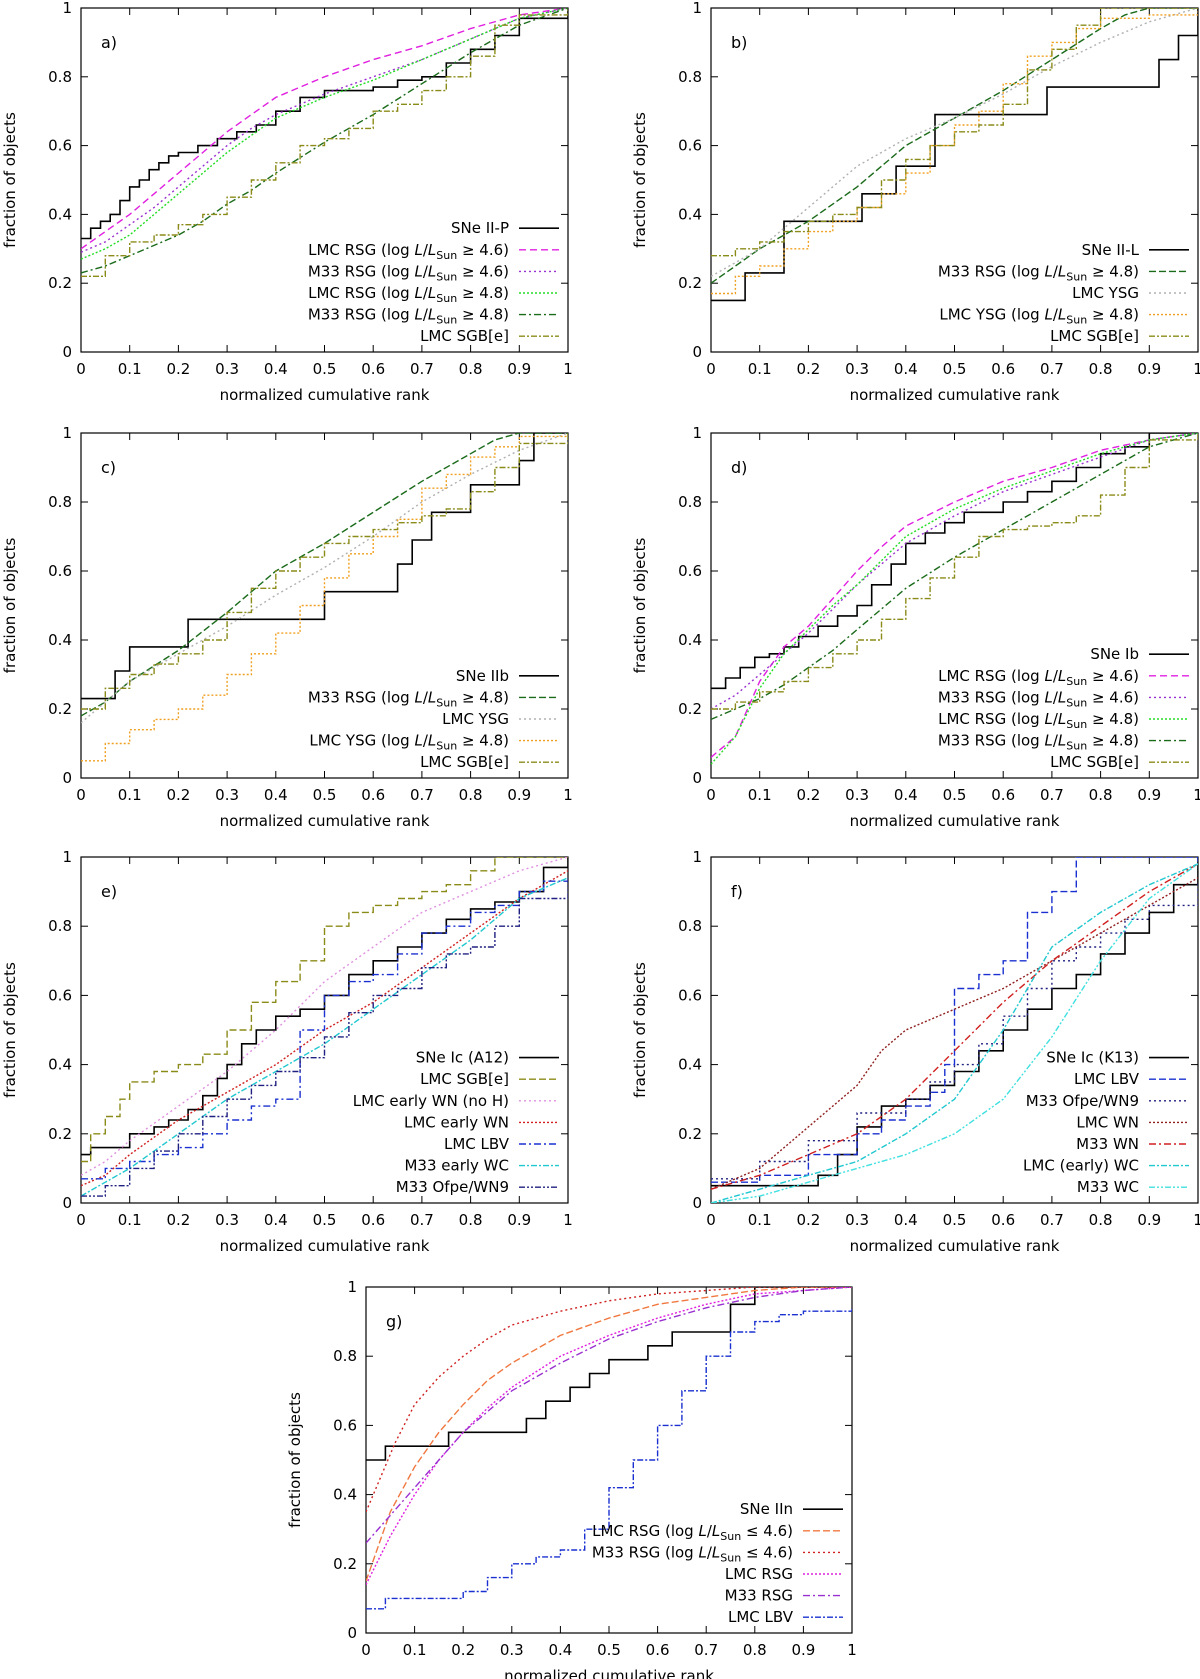 Image resolution: width=1200 pixels, height=1679 pixels. I want to click on legend-entry: SNe Ic (A12), so click(487, 1058).